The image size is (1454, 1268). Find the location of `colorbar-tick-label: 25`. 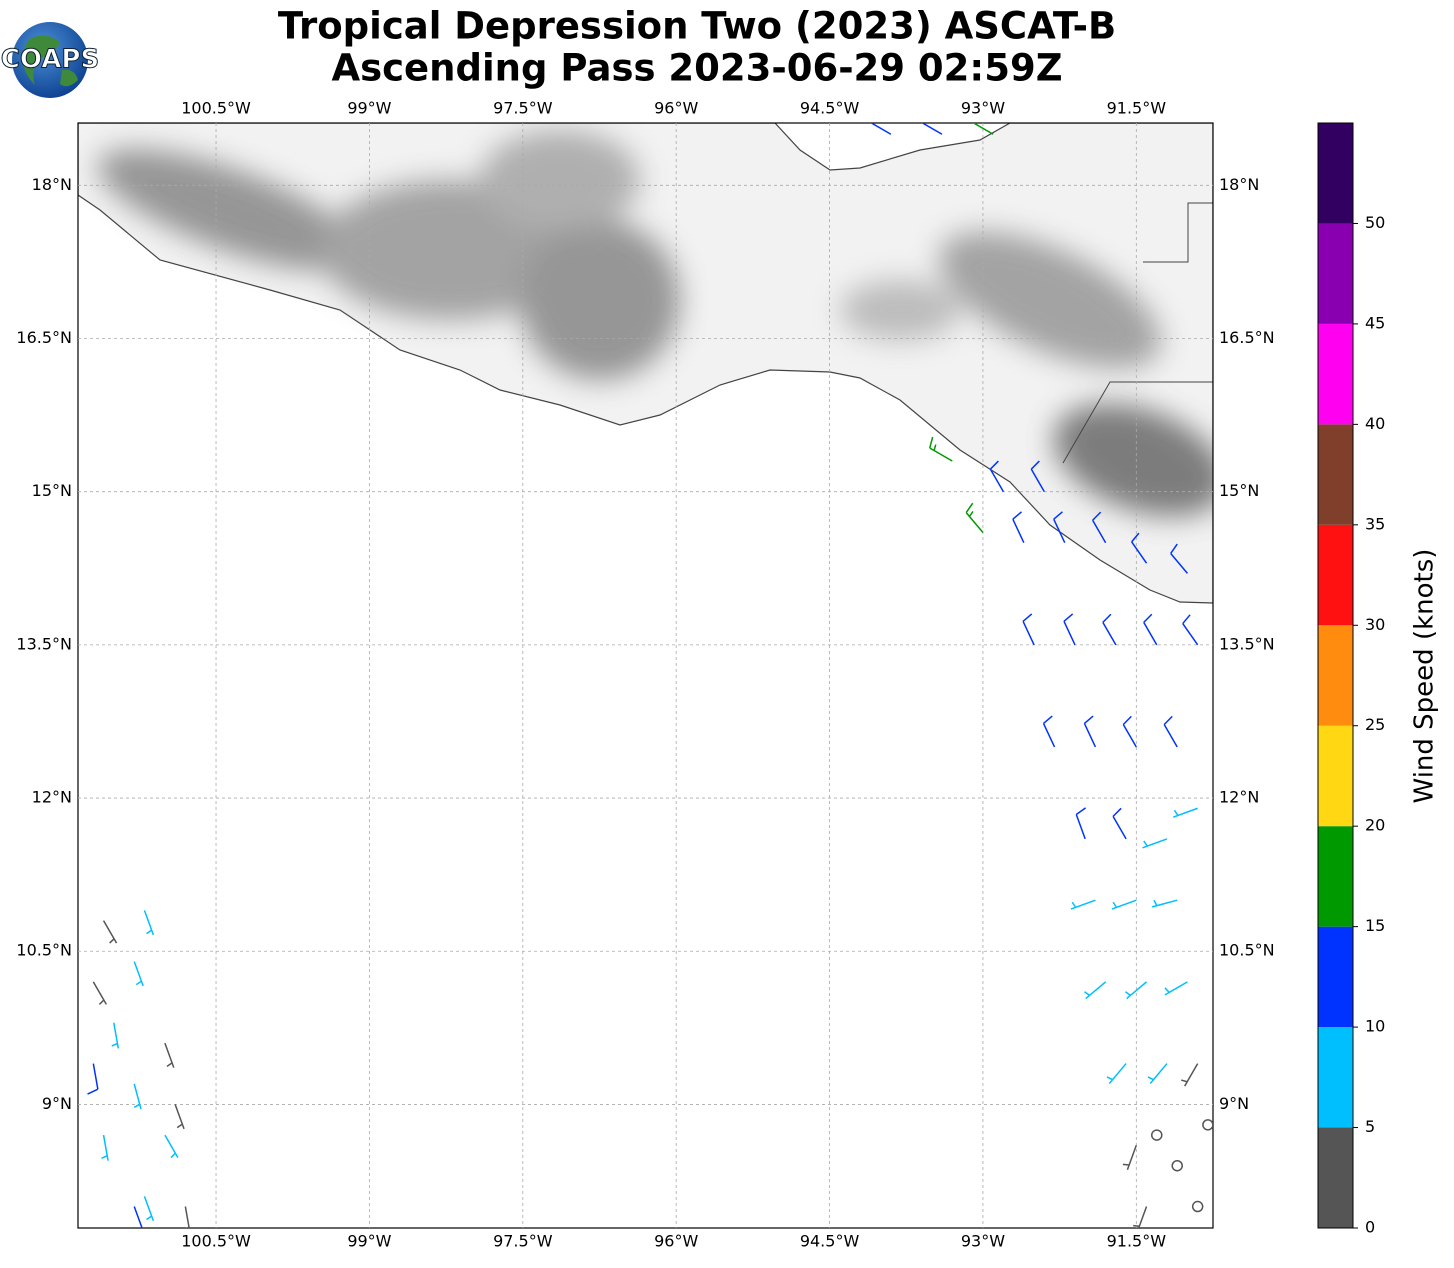

colorbar-tick-label: 25 is located at coordinates (1375, 724).